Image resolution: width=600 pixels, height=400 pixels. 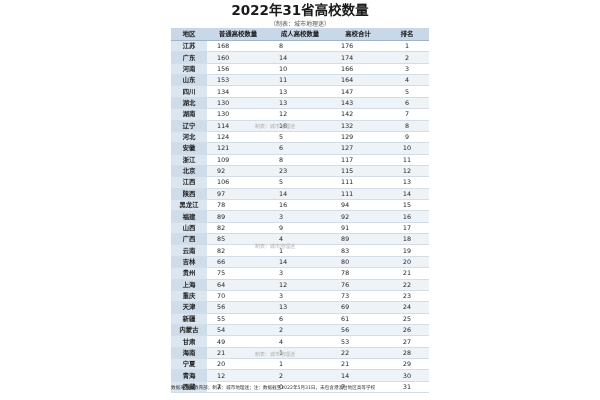 What do you see at coordinates (407, 387) in the screenshot?
I see `rank-cell: 31` at bounding box center [407, 387].